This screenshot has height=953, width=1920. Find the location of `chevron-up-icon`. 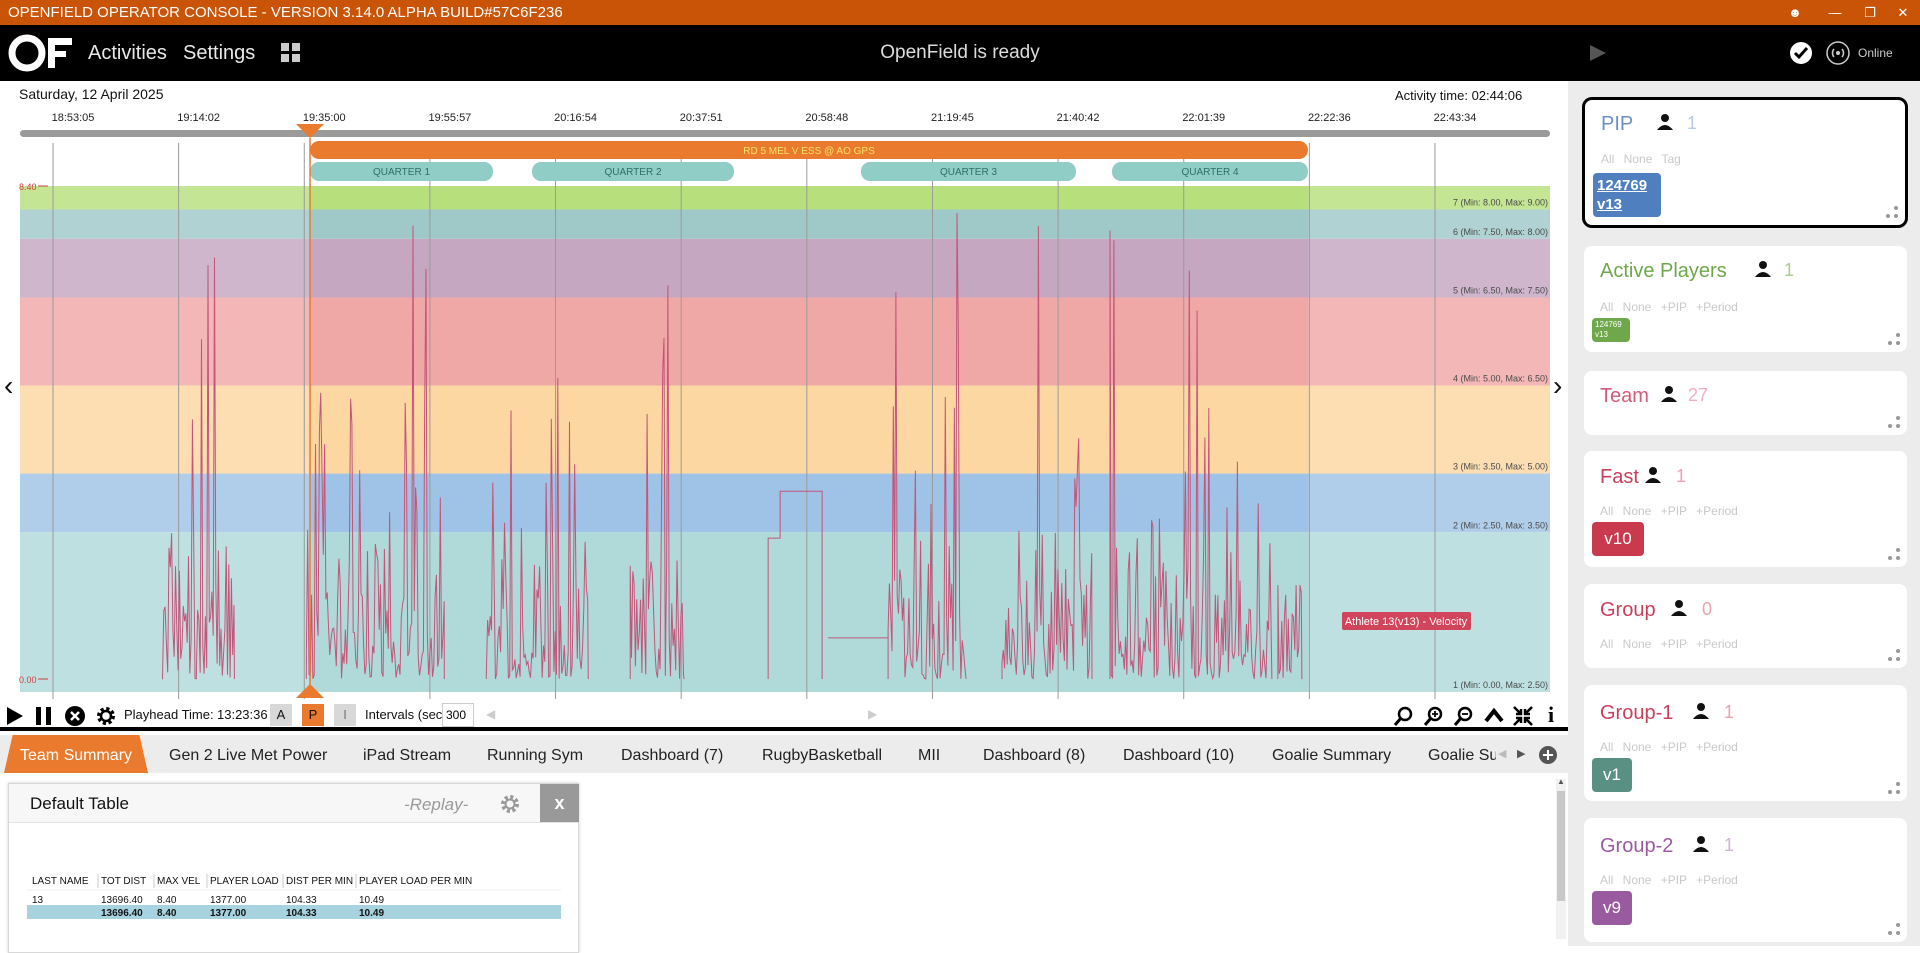

chevron-up-icon is located at coordinates (1494, 716).